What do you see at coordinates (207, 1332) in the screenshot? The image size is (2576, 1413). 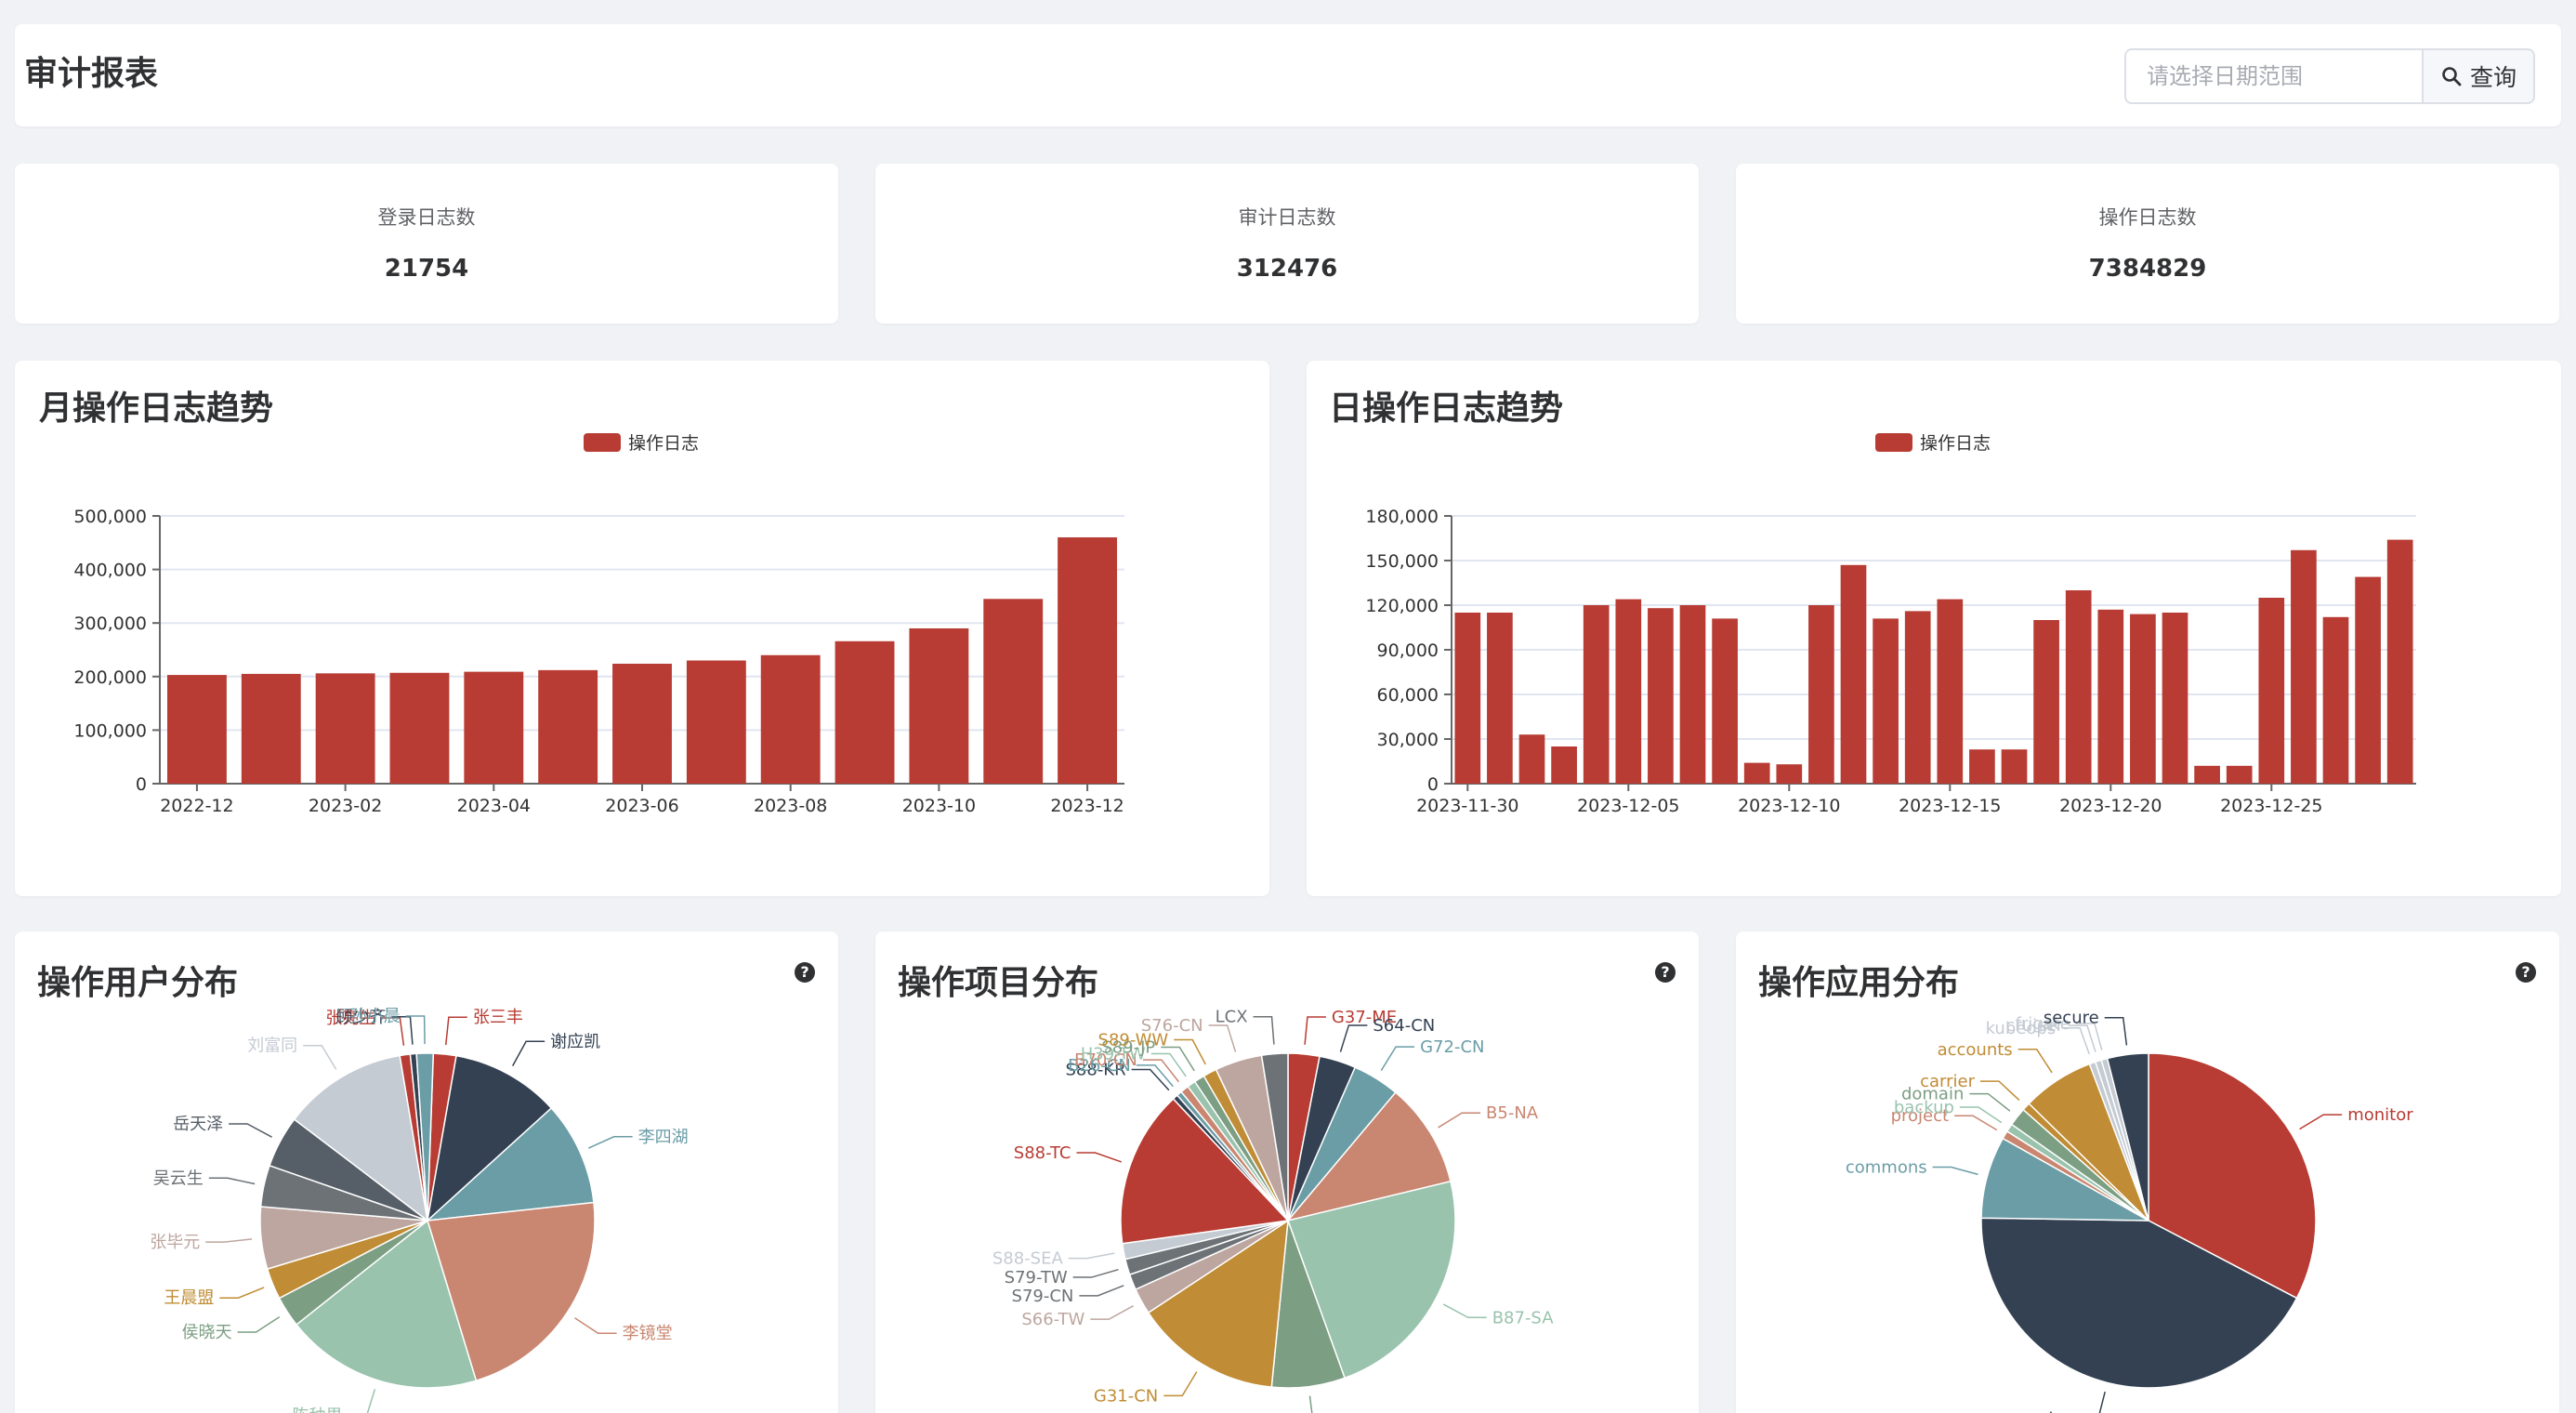 I see `slice-label: 侯晓天` at bounding box center [207, 1332].